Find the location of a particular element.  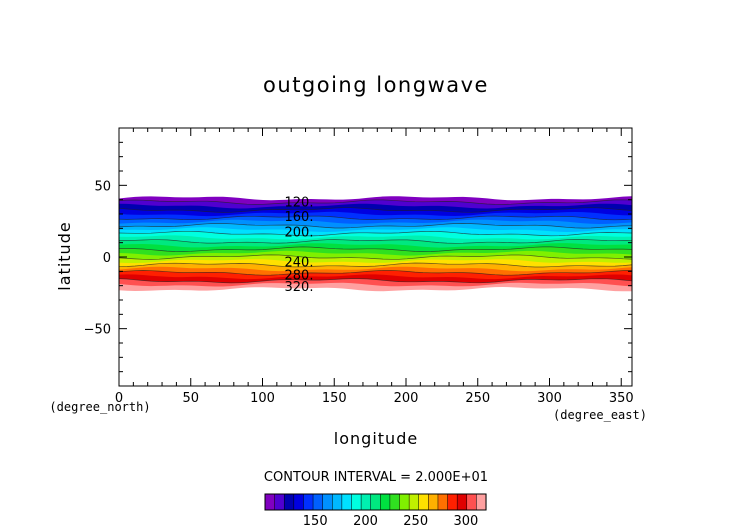

colorbar-frame is located at coordinates (375, 502).